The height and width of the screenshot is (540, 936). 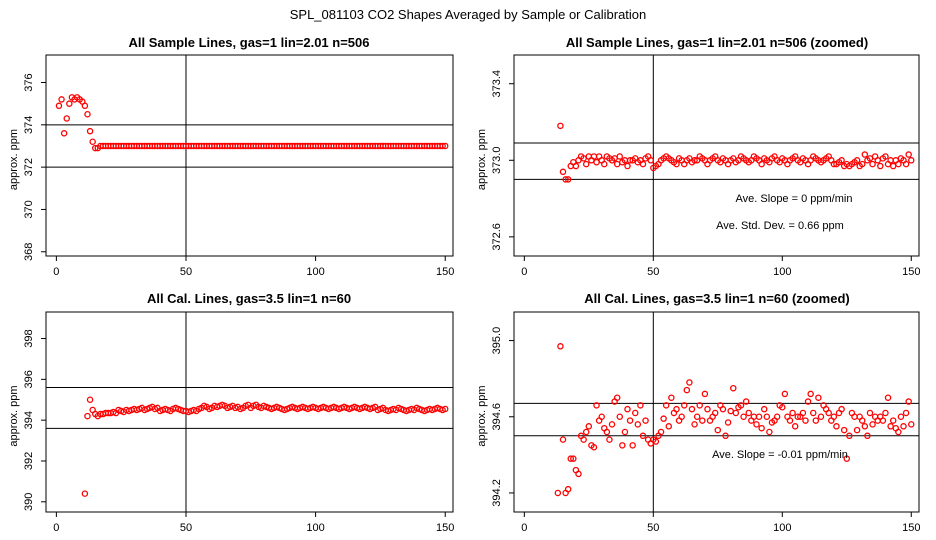 What do you see at coordinates (497, 161) in the screenshot?
I see `y-tick-label: 373.0` at bounding box center [497, 161].